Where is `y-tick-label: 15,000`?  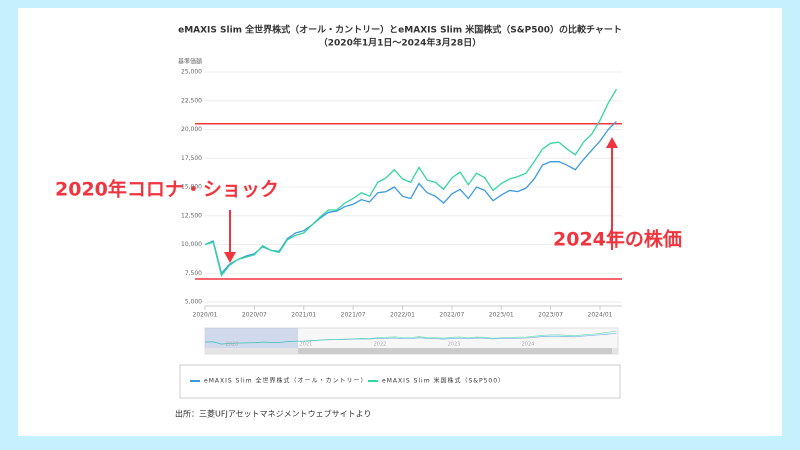
y-tick-label: 15,000 is located at coordinates (191, 187).